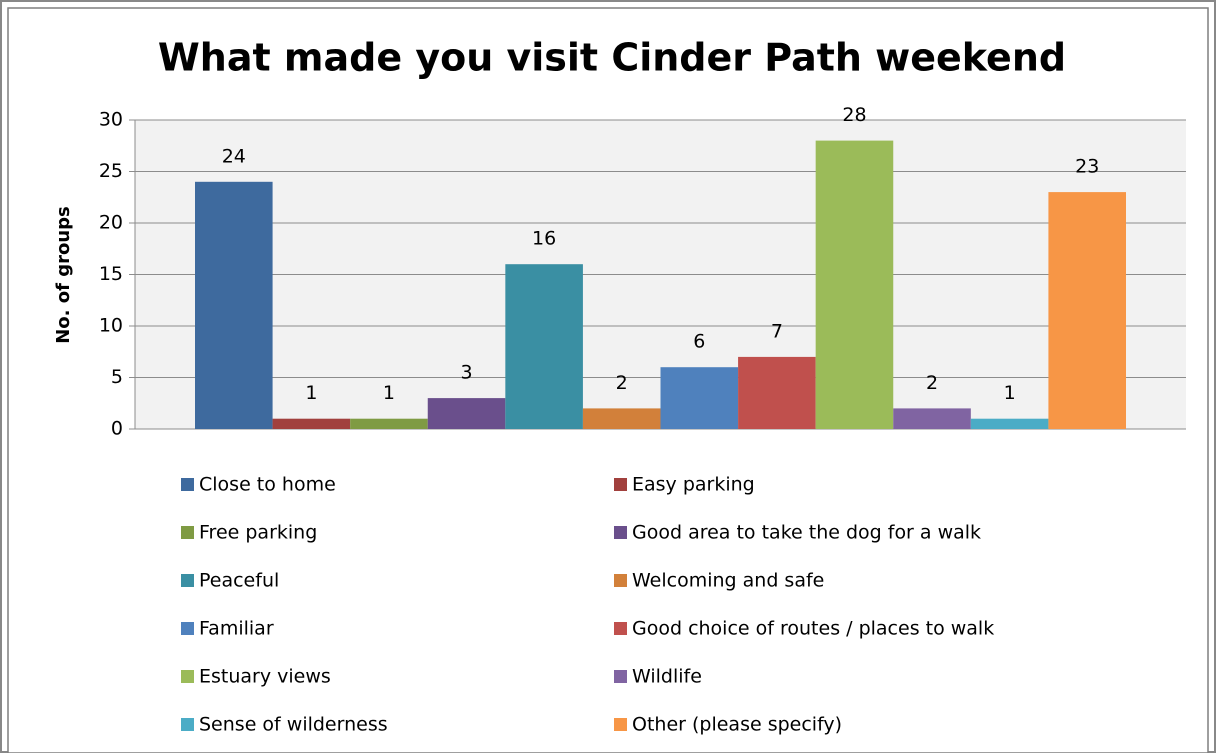 This screenshot has width=1216, height=753. I want to click on y-axis-label: No. of groups, so click(63, 275).